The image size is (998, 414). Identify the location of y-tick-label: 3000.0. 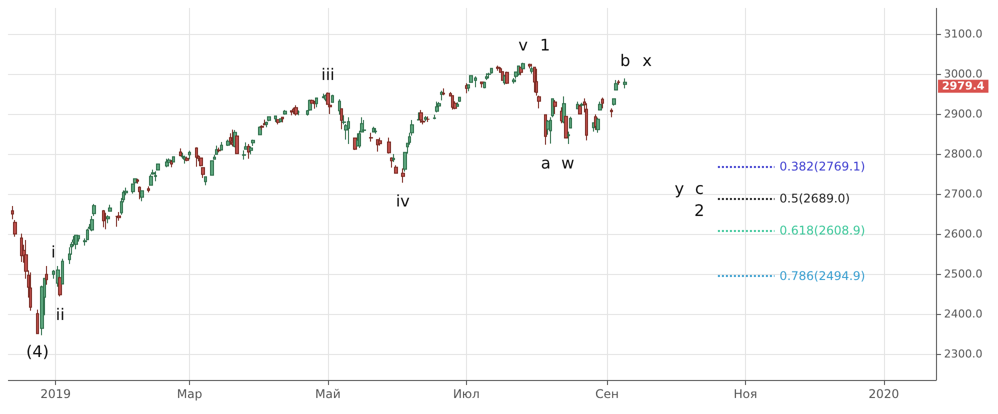
(963, 74).